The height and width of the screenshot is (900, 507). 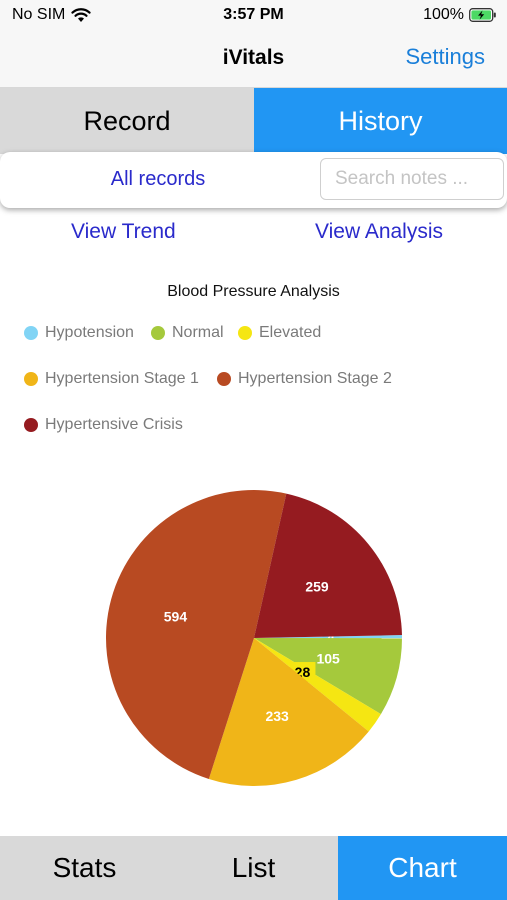 I want to click on pie-slice-hypertensive-crisis, so click(x=328, y=565).